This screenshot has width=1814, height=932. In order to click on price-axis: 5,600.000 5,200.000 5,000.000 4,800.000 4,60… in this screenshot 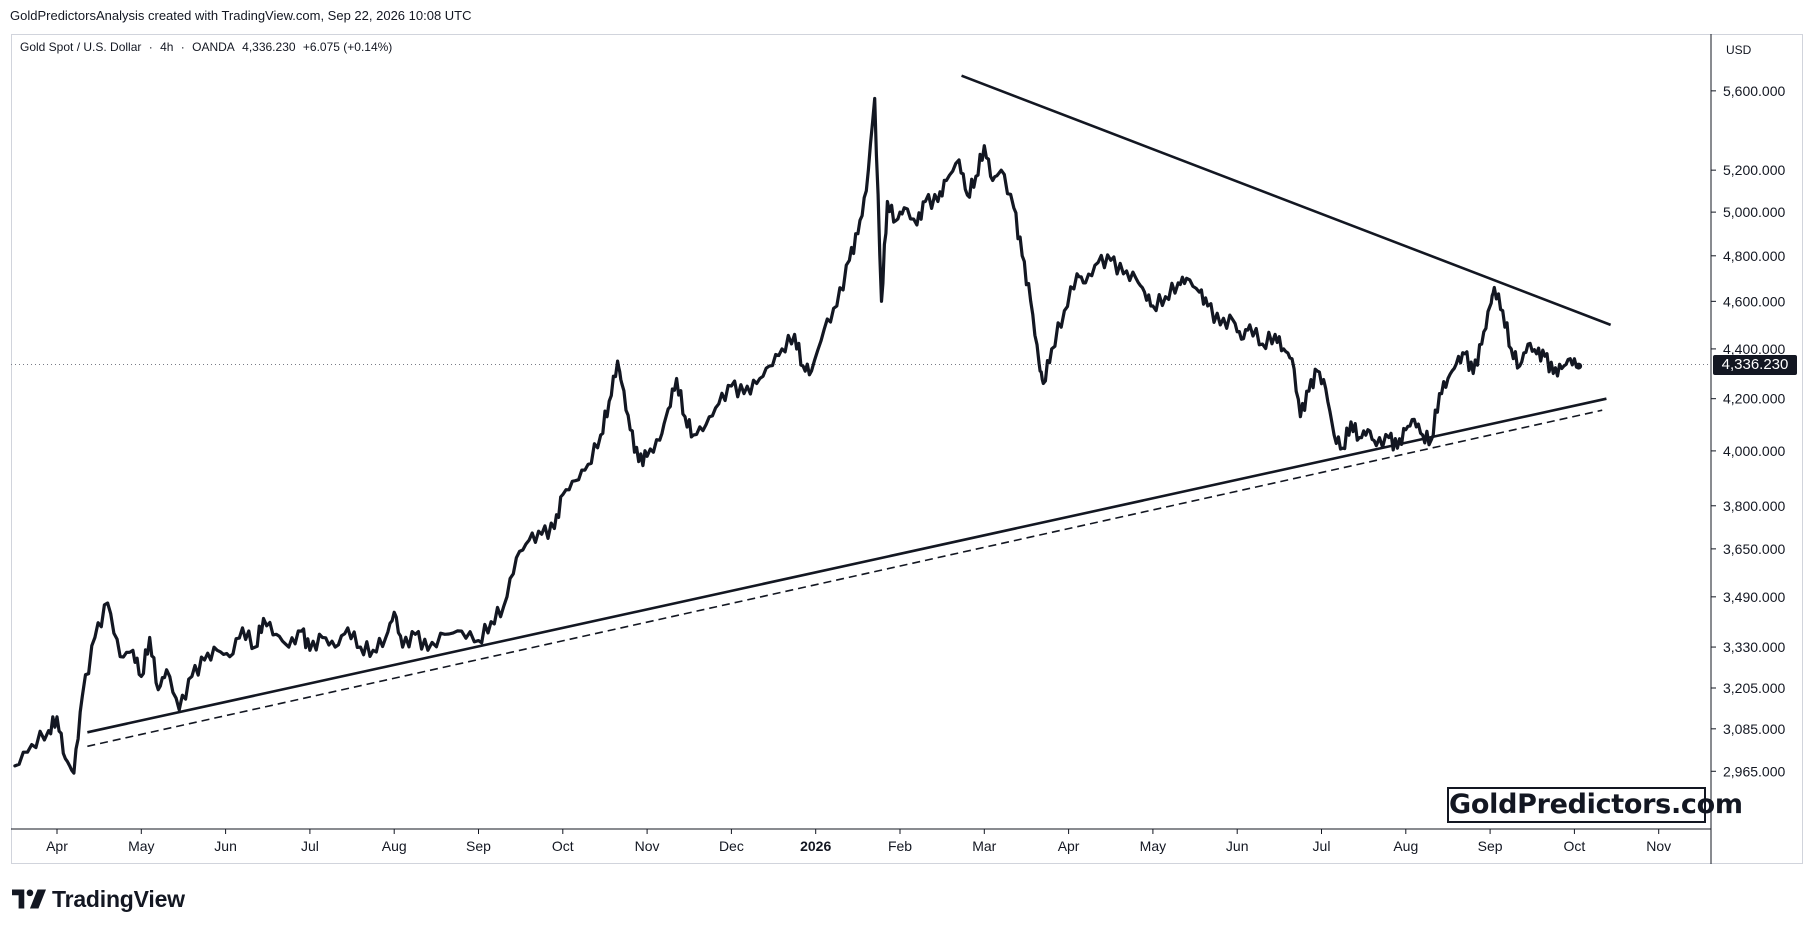, I will do `click(1748, 431)`.